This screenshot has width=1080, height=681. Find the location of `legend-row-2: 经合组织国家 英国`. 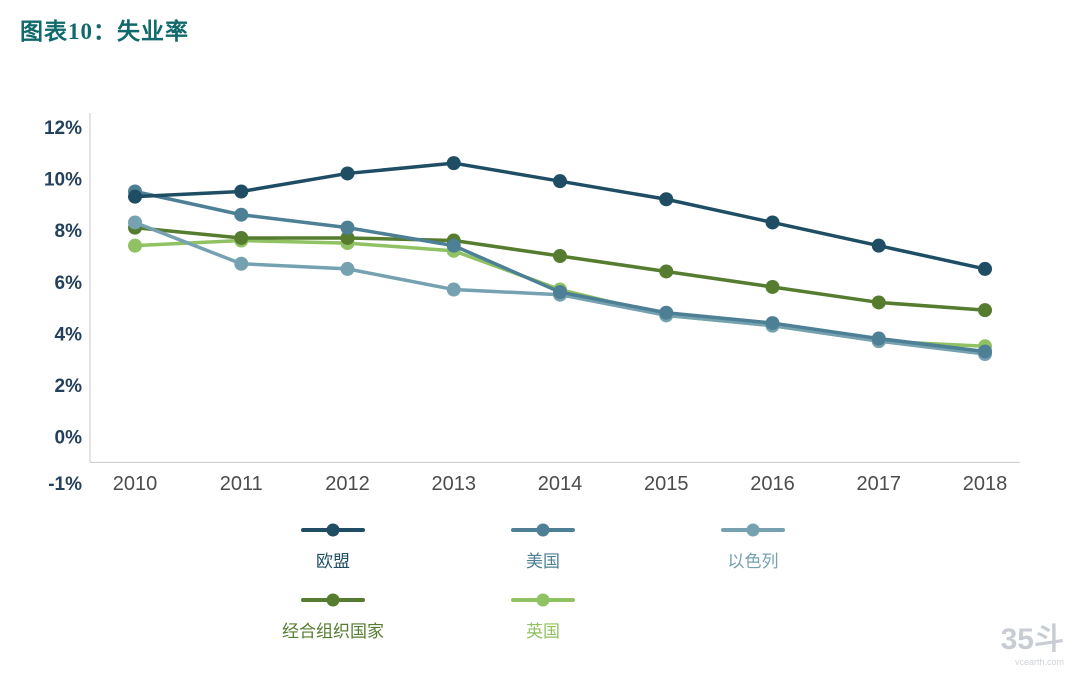

legend-row-2: 经合组织国家 英国 is located at coordinates (543, 617).